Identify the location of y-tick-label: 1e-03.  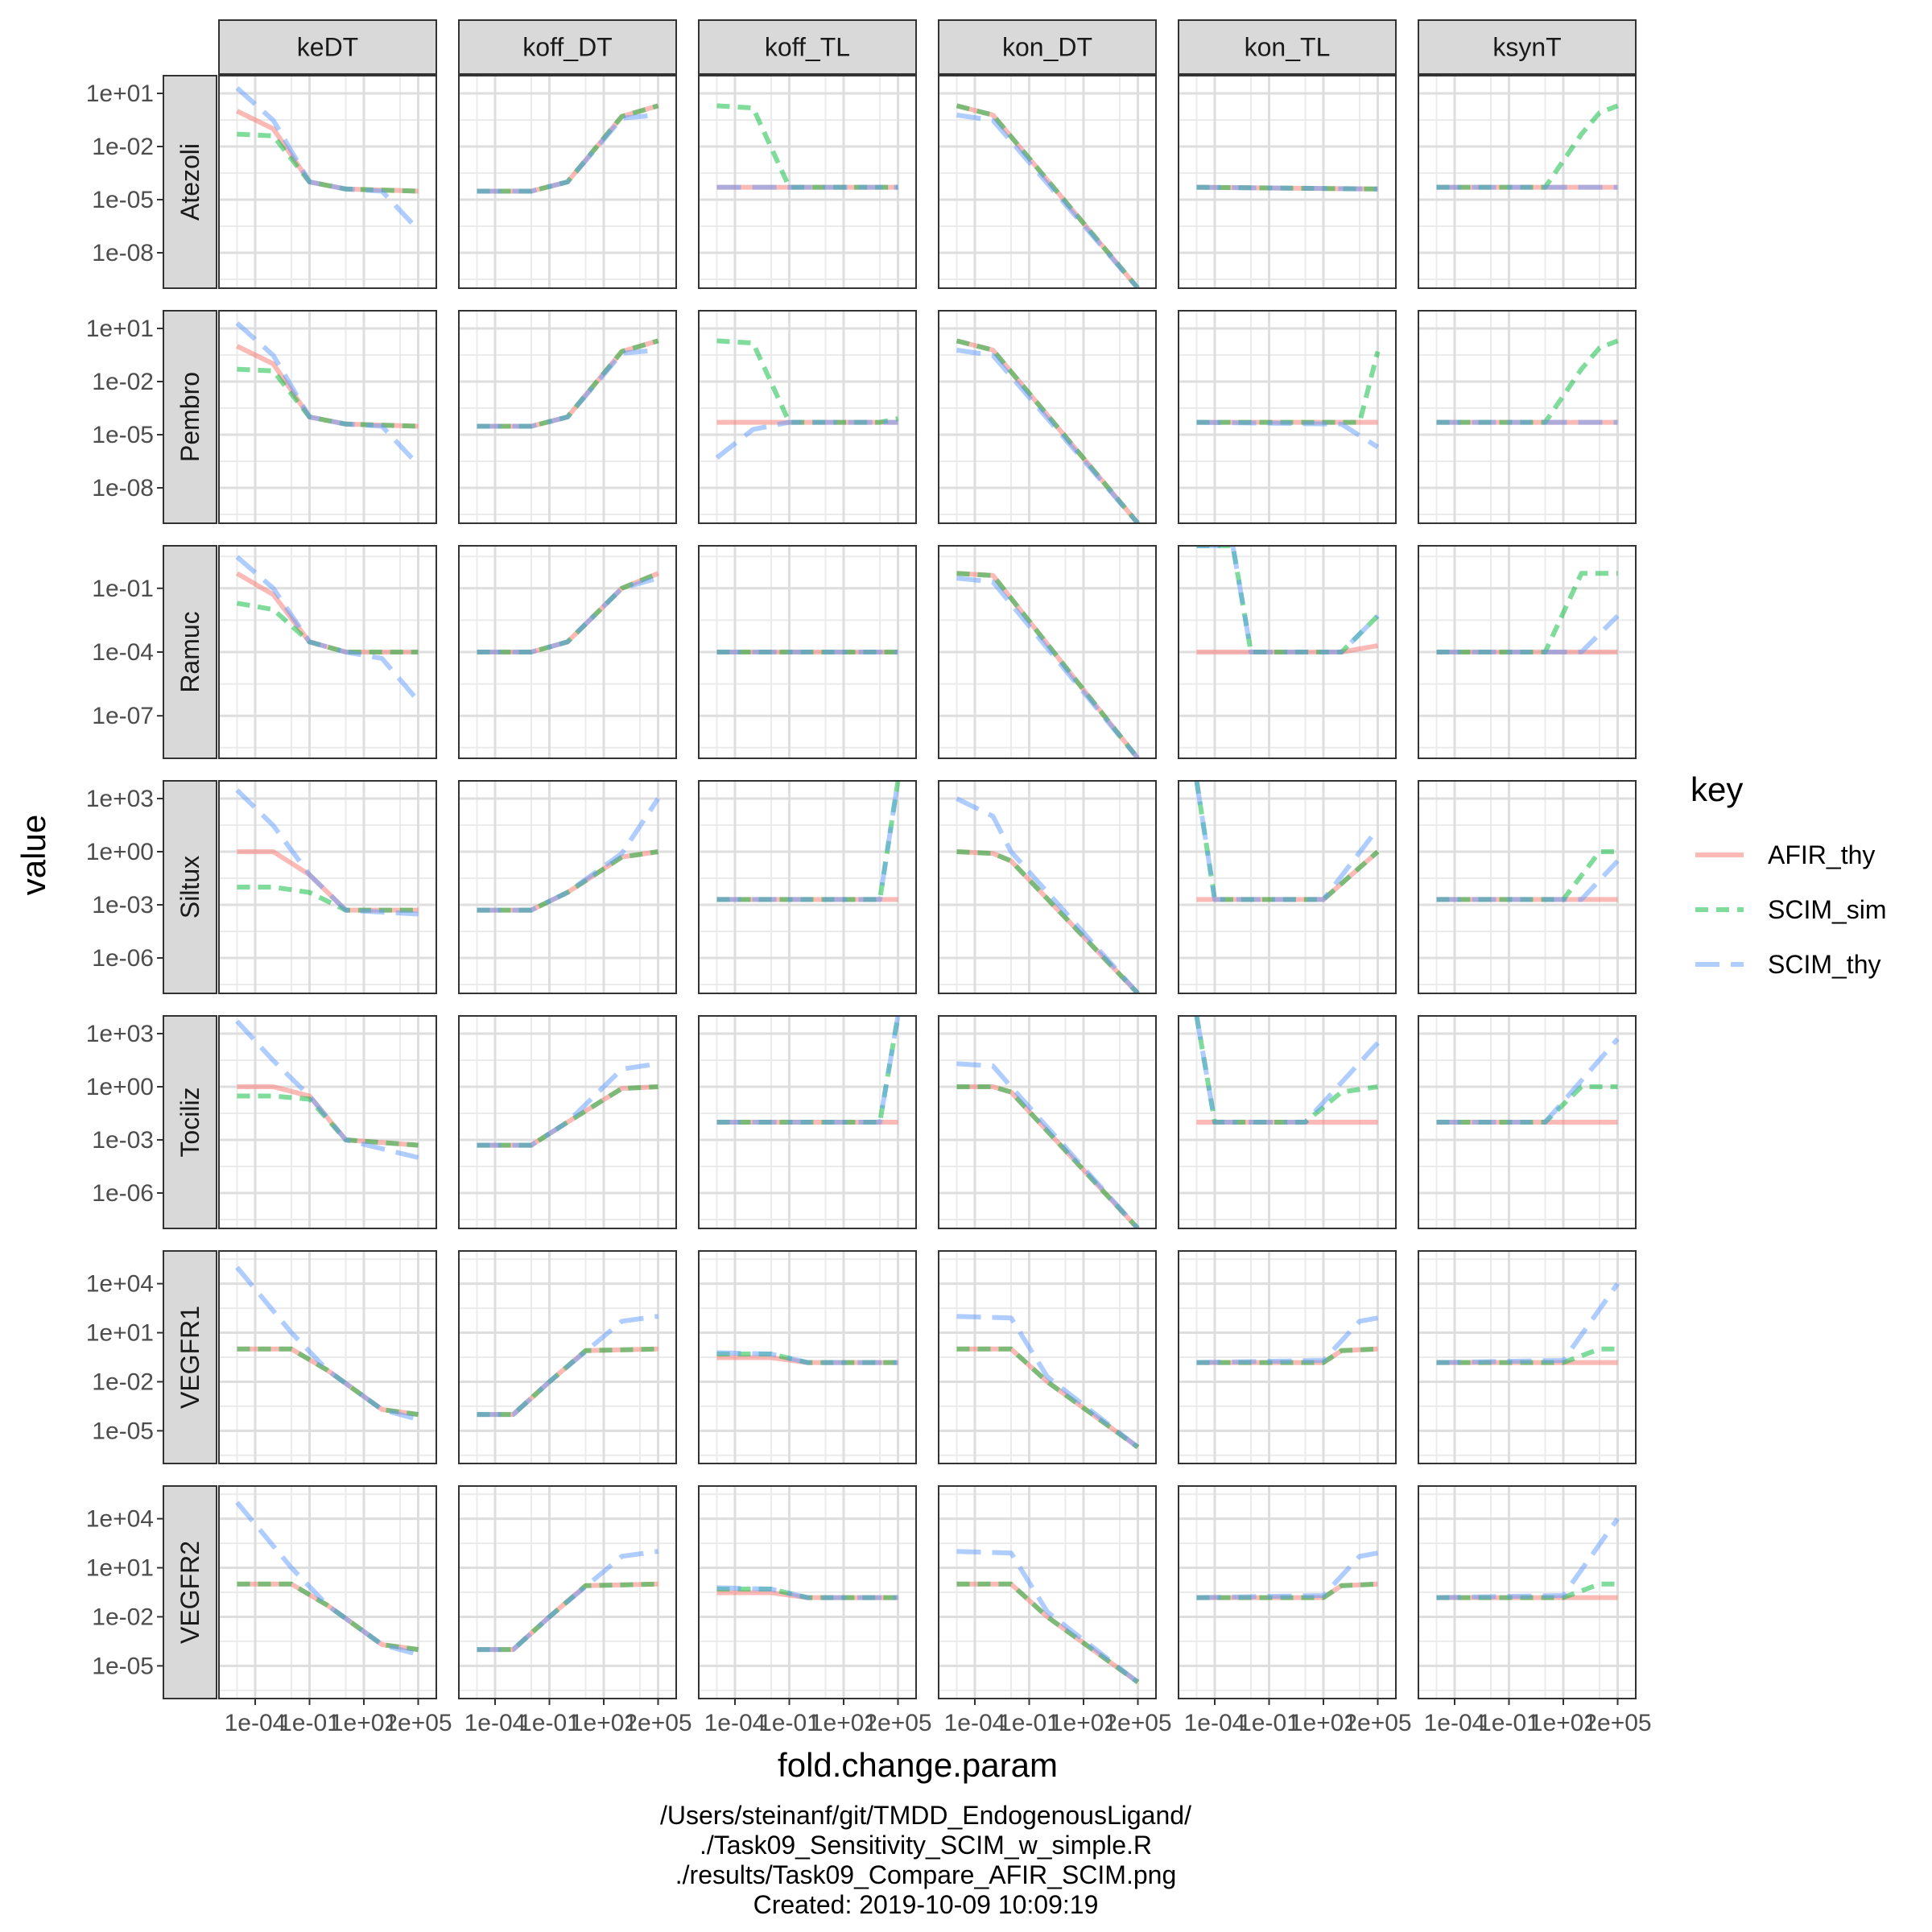
(123, 905).